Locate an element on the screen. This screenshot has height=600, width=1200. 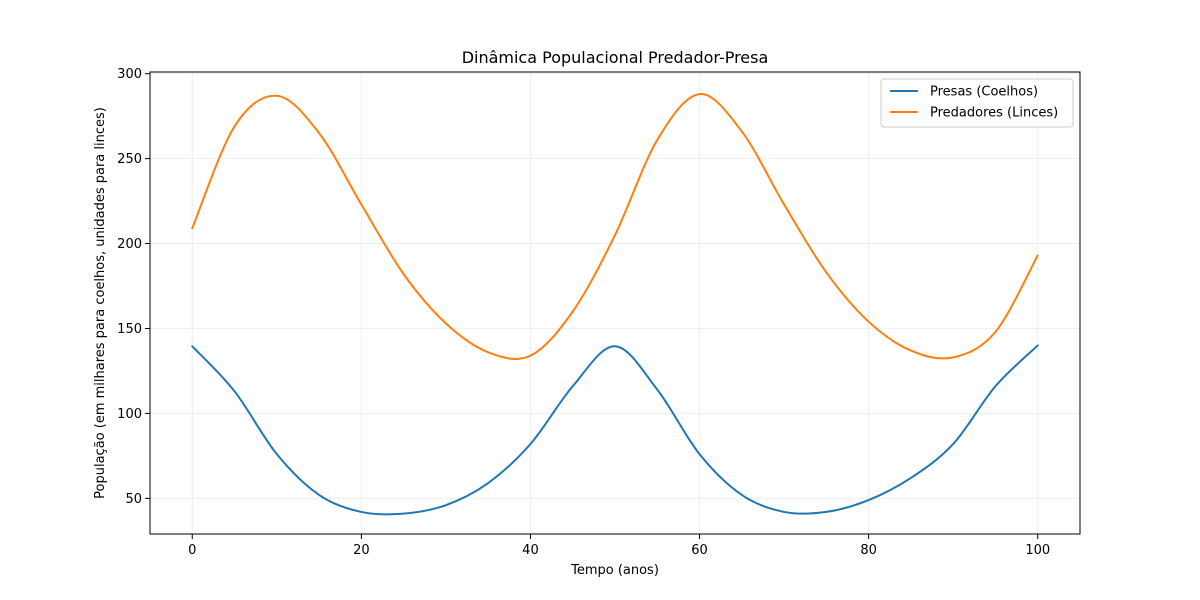
legend-label-1: Predadores (Linces) is located at coordinates (994, 113).